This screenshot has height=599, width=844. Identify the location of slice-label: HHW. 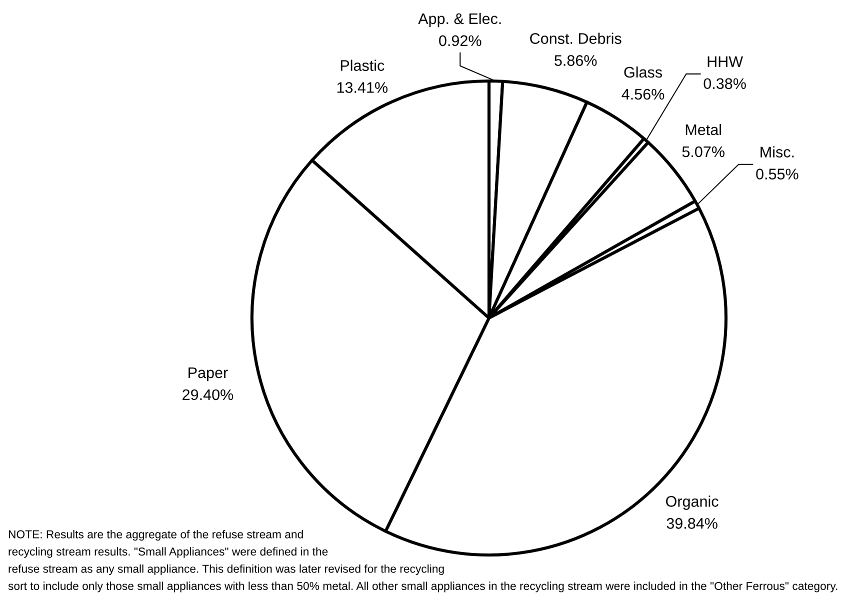
(725, 61).